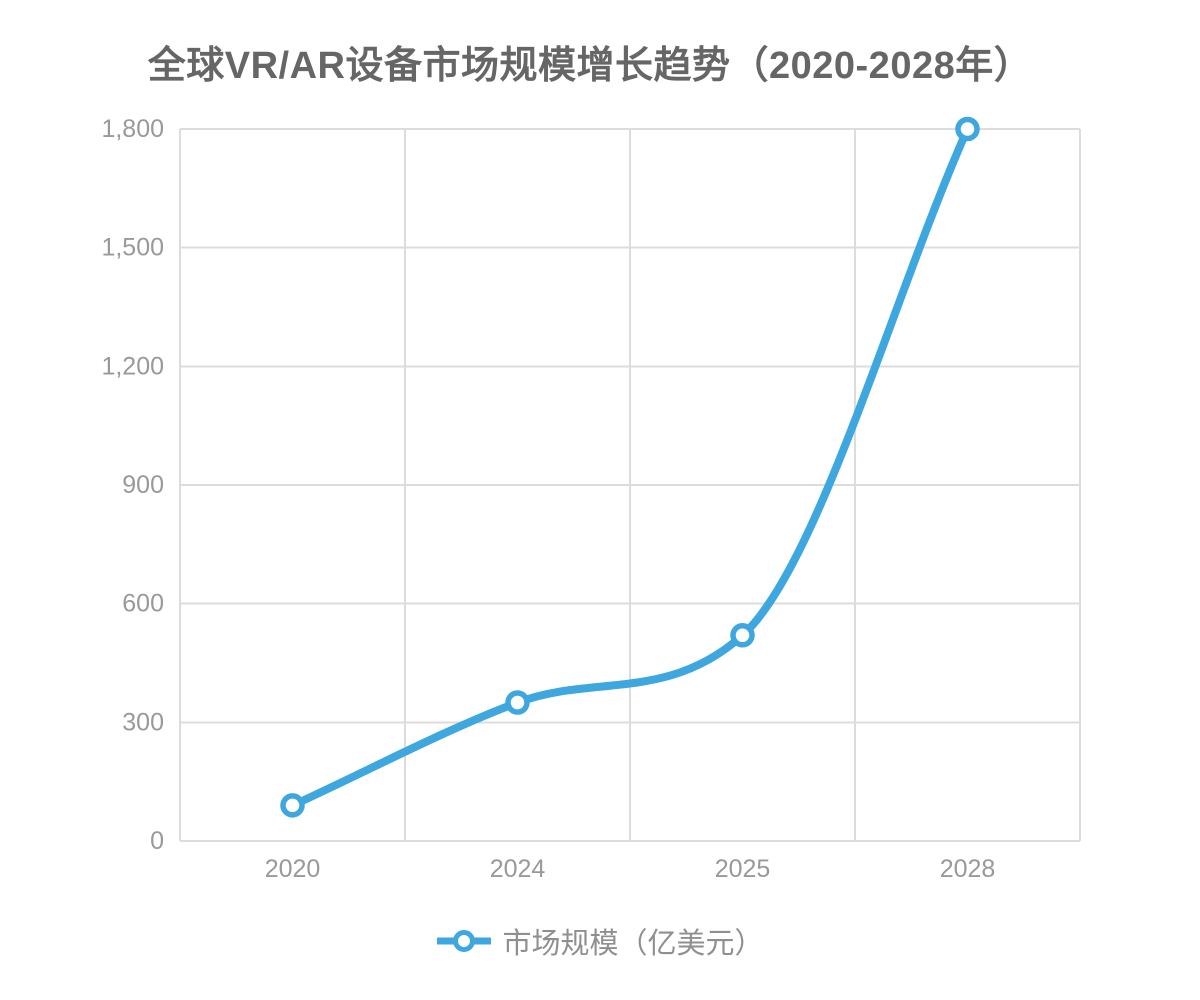  Describe the element at coordinates (743, 869) in the screenshot. I see `x-axis-tick-label: 2025` at that location.